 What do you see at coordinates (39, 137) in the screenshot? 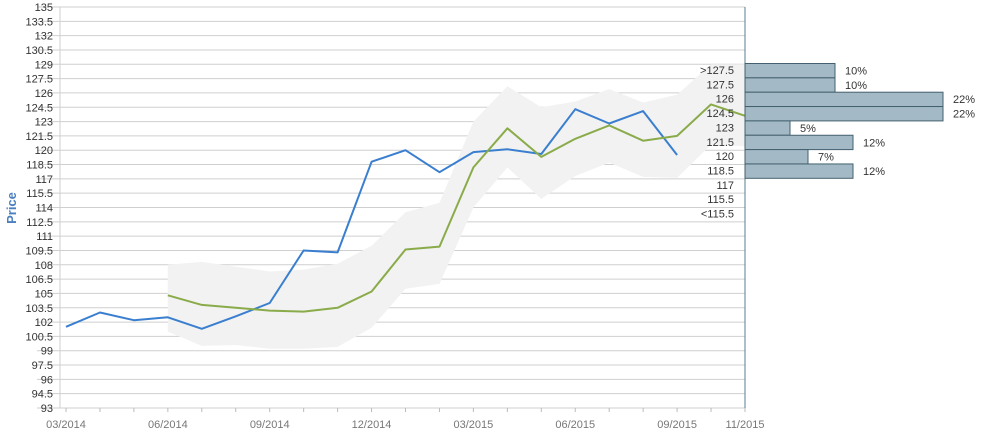
I see `y-tick-label: 121.5` at bounding box center [39, 137].